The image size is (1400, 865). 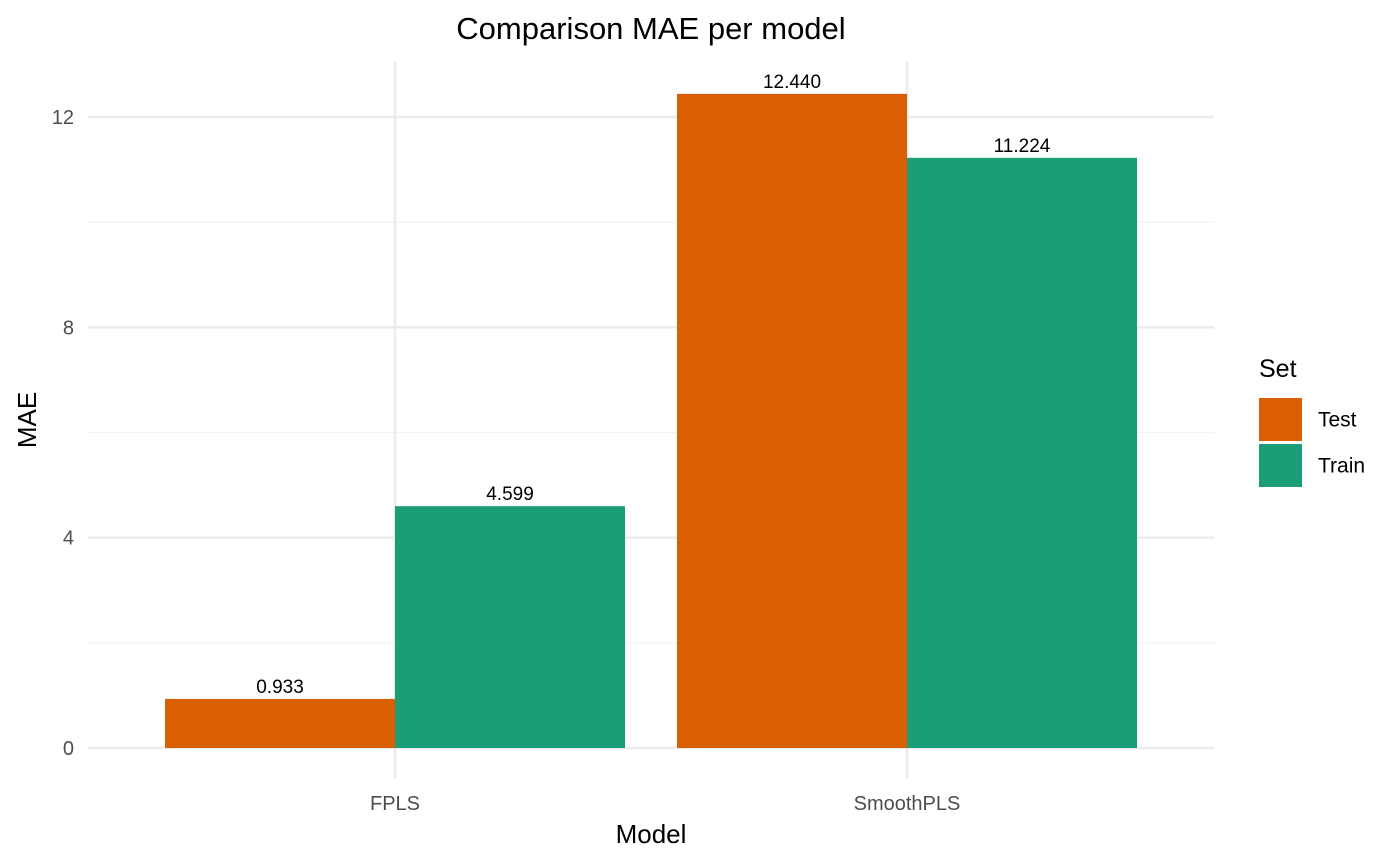 I want to click on data-label: 12.440, so click(x=792, y=82).